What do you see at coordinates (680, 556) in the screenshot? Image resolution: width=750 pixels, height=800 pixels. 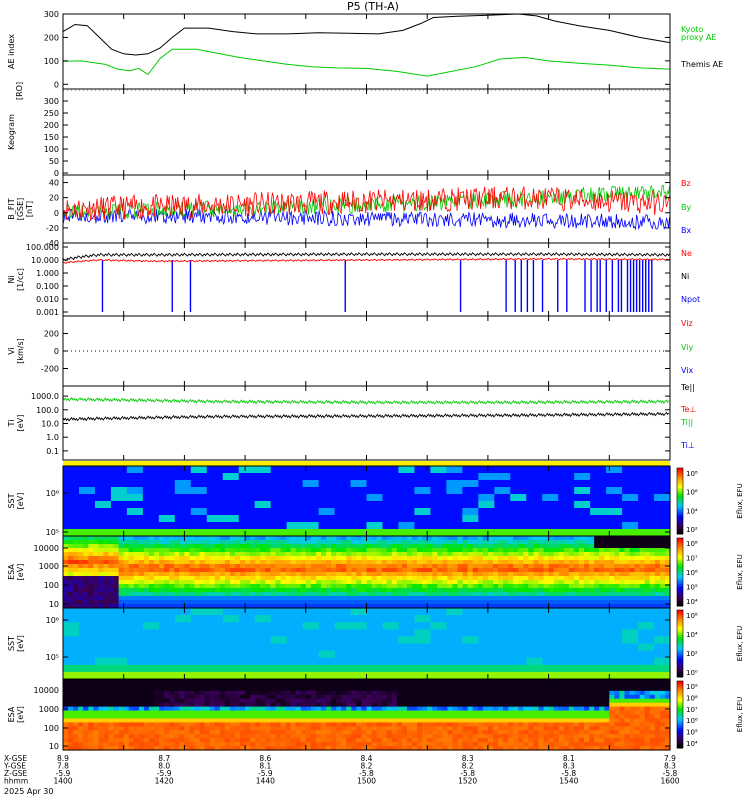 I see `esa-ion-colorbar-cell` at bounding box center [680, 556].